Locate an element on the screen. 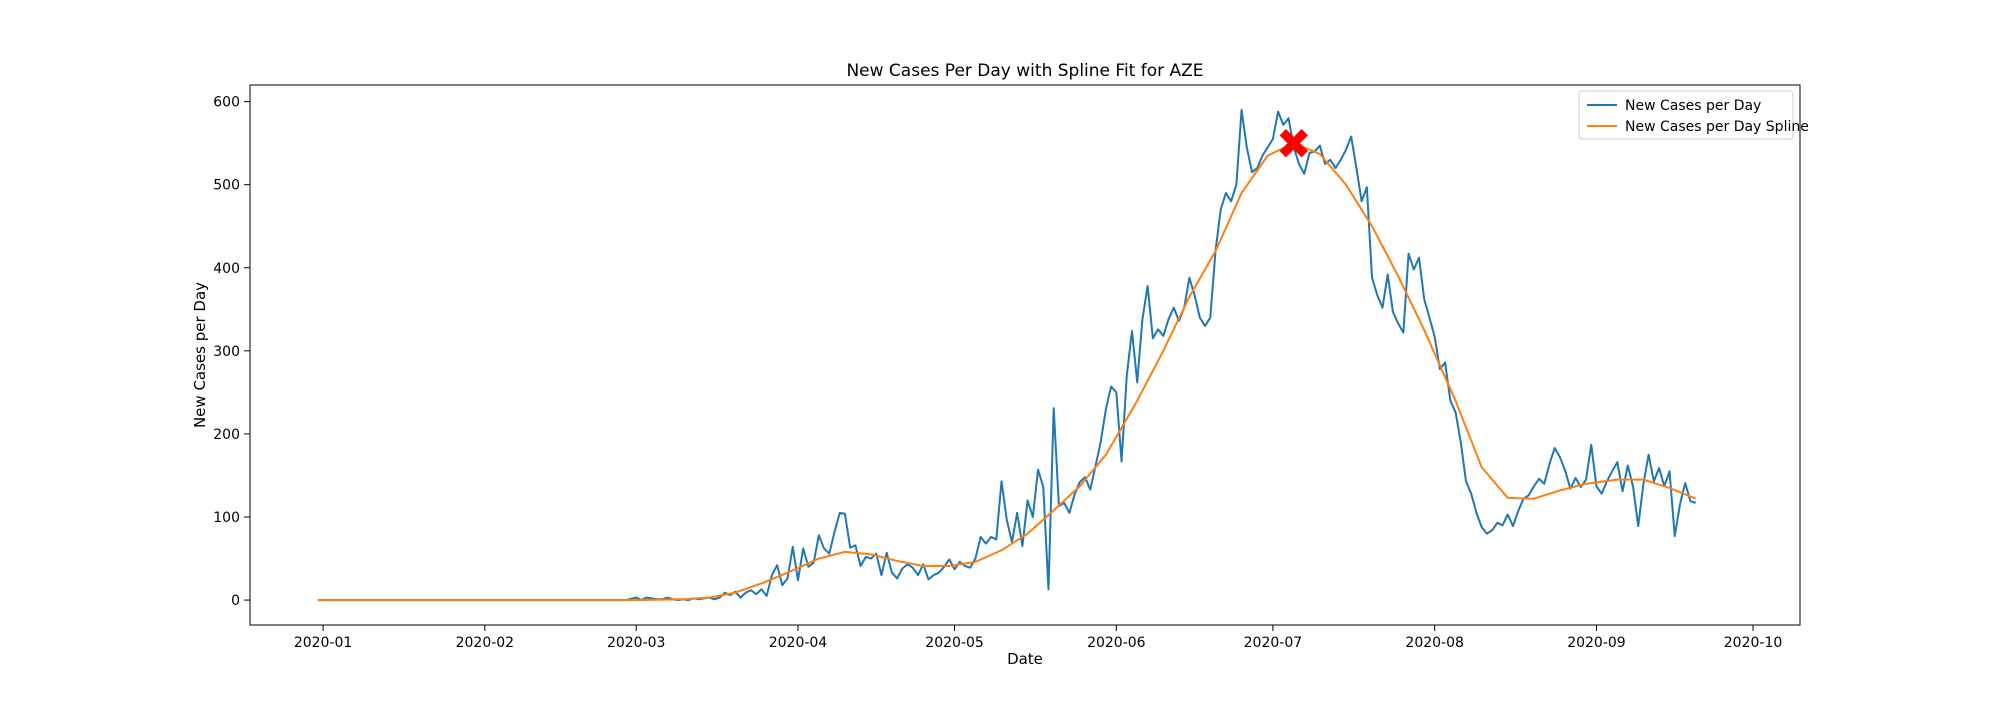 The height and width of the screenshot is (704, 2000). x-tick-label: 2020-07 is located at coordinates (1273, 643).